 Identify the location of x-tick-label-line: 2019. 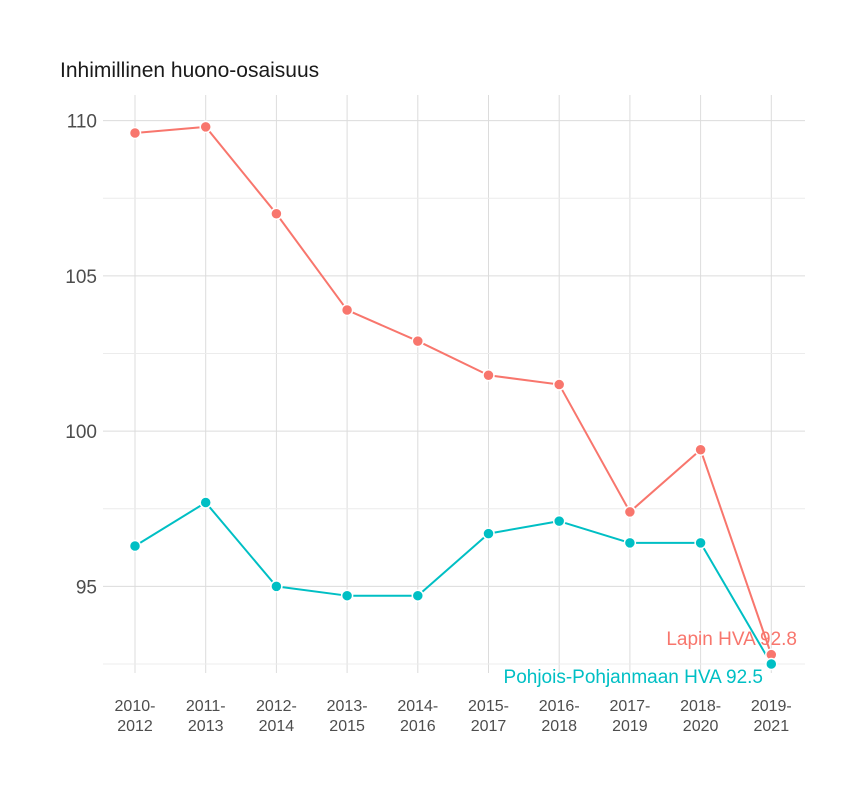
(630, 726).